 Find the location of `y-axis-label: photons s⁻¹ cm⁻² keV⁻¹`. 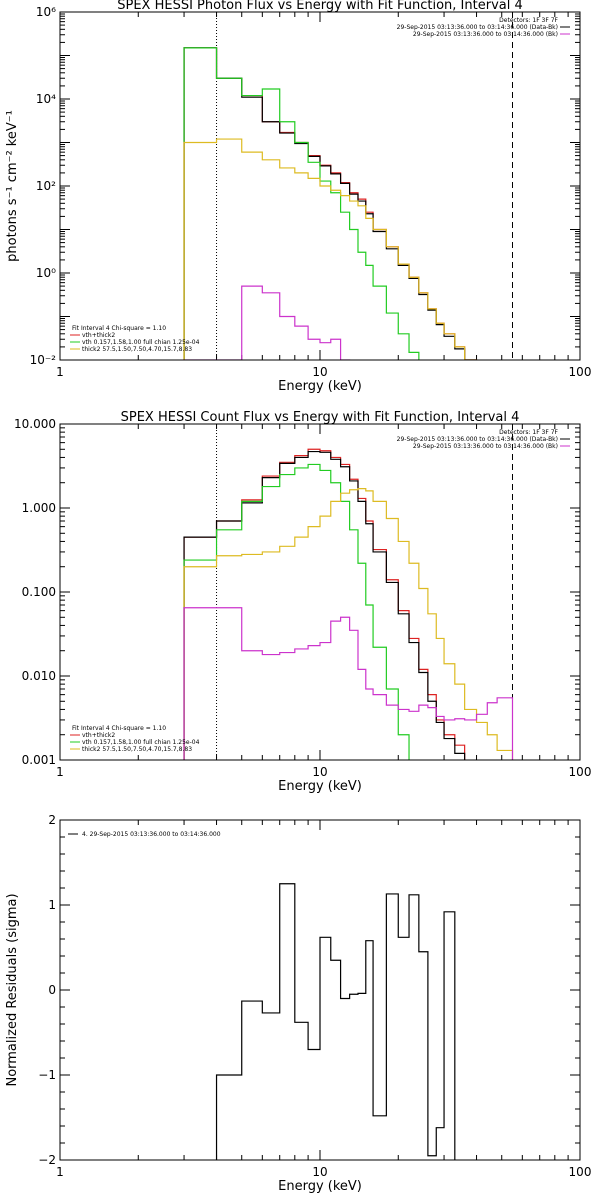

y-axis-label: photons s⁻¹ cm⁻² keV⁻¹ is located at coordinates (12, 186).